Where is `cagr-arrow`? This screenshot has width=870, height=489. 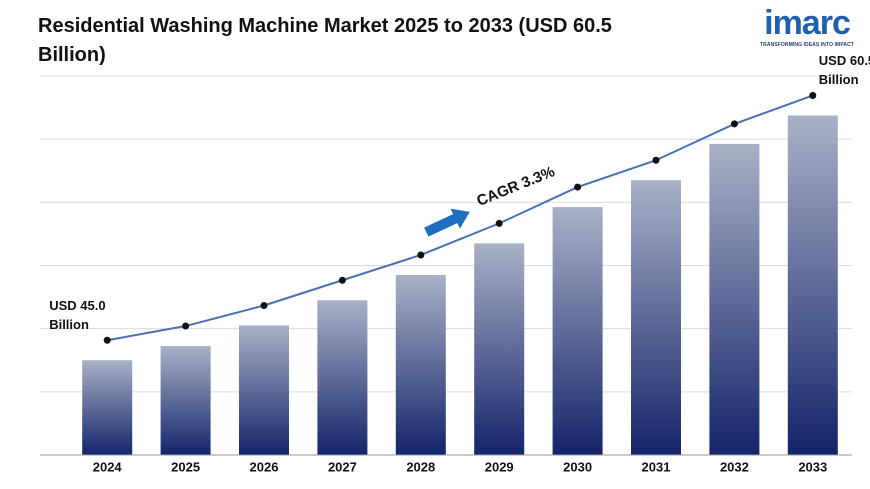 cagr-arrow is located at coordinates (447, 222).